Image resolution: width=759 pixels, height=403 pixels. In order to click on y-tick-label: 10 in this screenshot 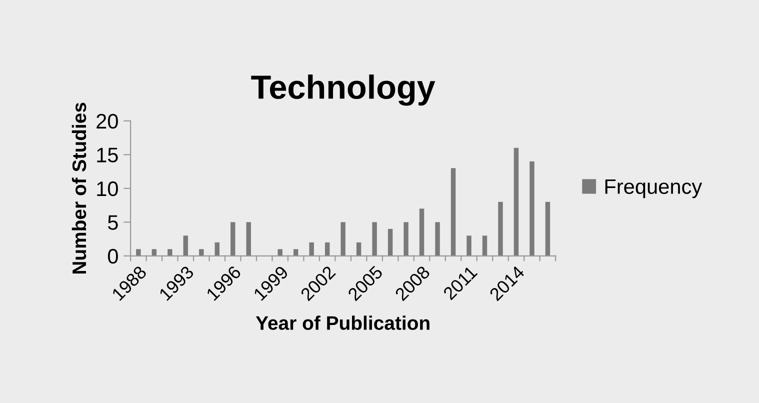, I will do `click(107, 188)`.